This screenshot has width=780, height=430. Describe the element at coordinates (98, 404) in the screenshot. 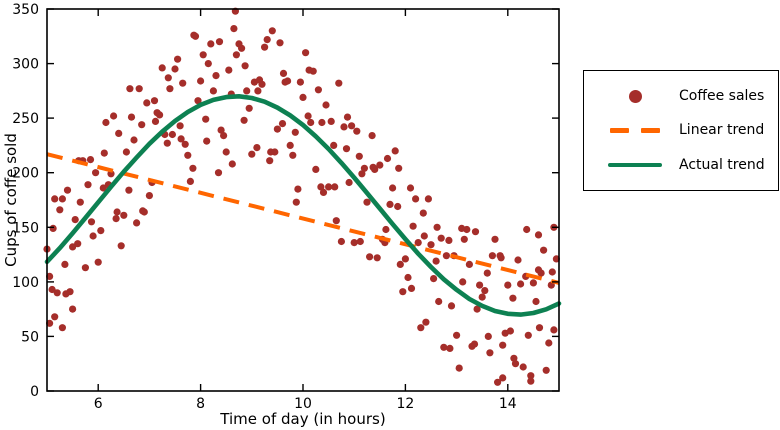

I see `x-tick-label: 6` at that location.